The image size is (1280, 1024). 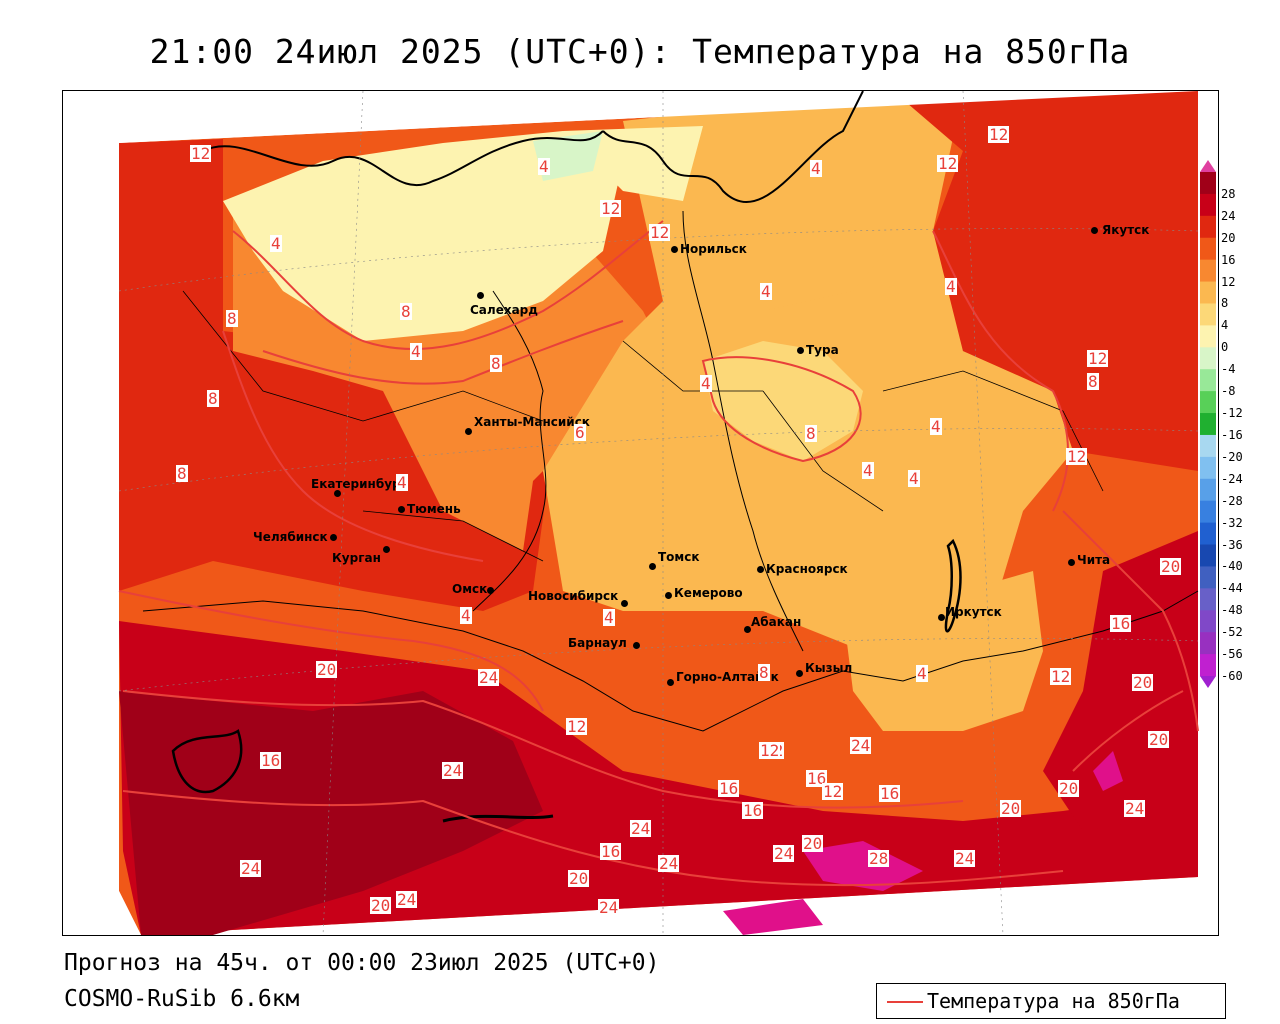 I want to click on colorbar-tick-label: -56, so click(x=1232, y=654).